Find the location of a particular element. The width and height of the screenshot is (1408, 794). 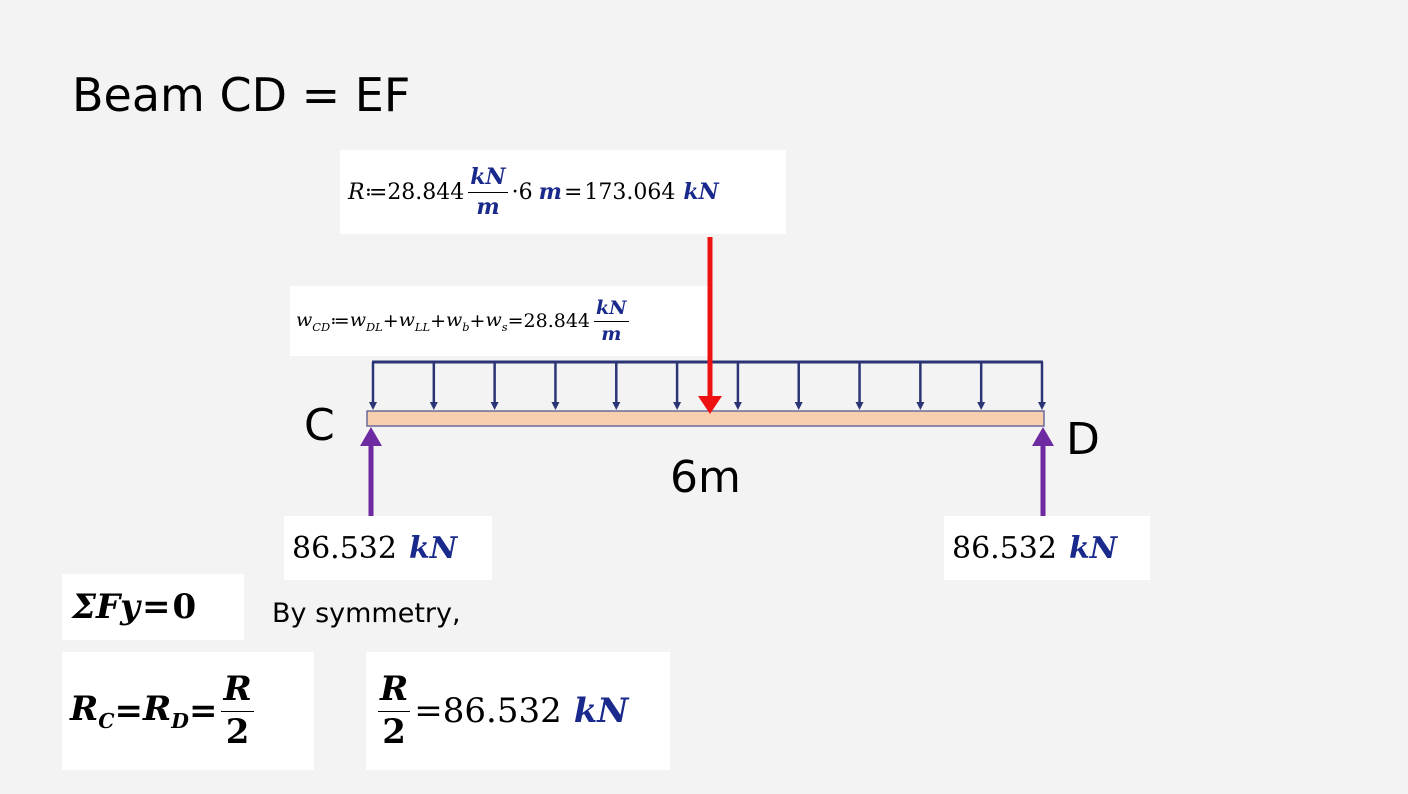

equilibrium-equation: ΣFy = 0 is located at coordinates (153, 607).